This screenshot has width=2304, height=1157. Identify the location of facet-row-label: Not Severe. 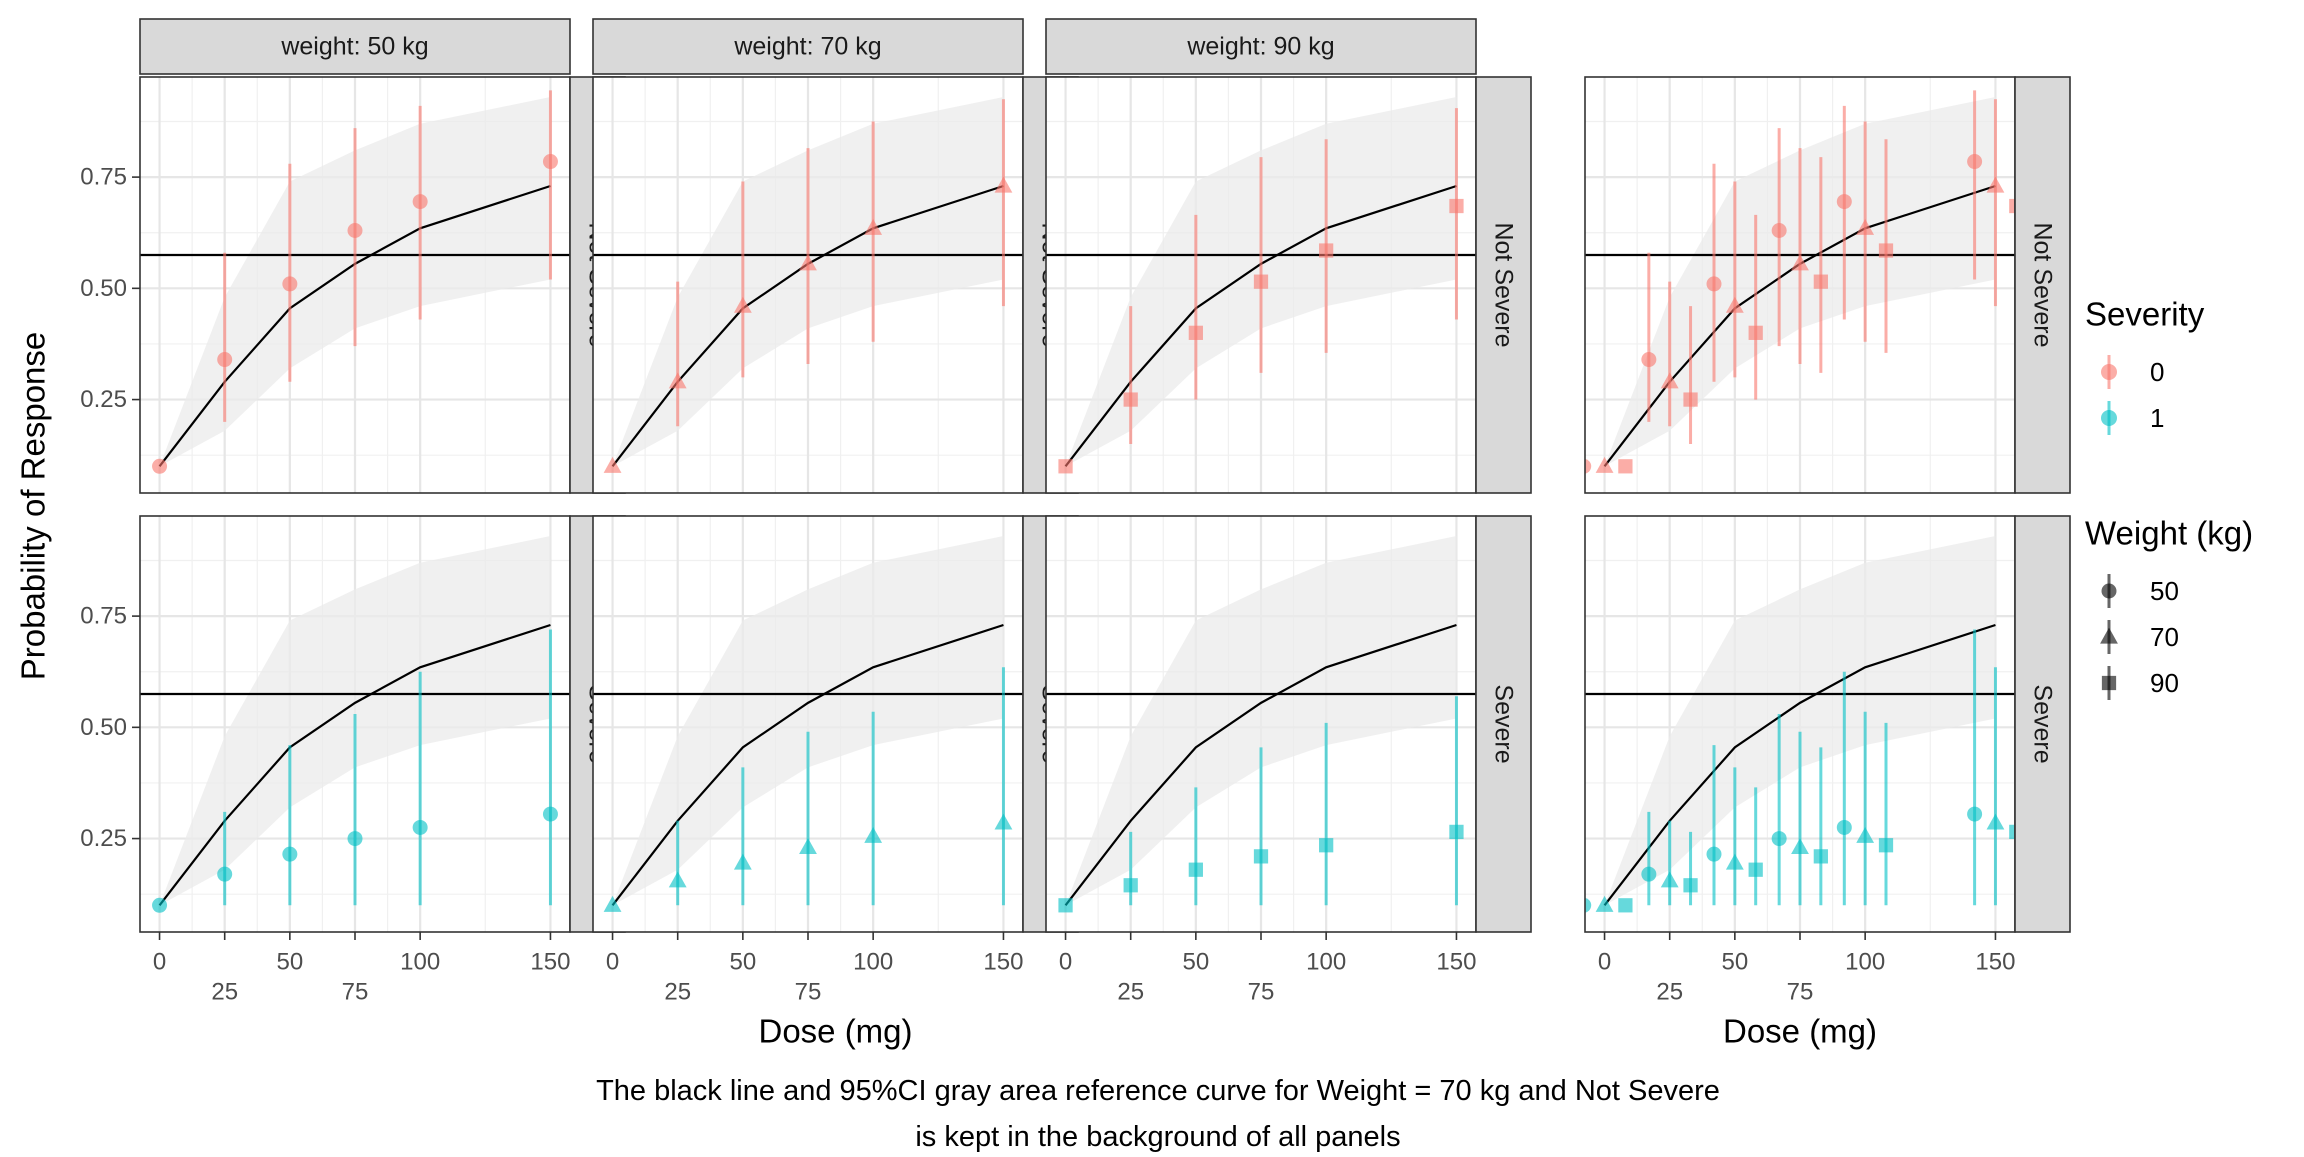
(2043, 284).